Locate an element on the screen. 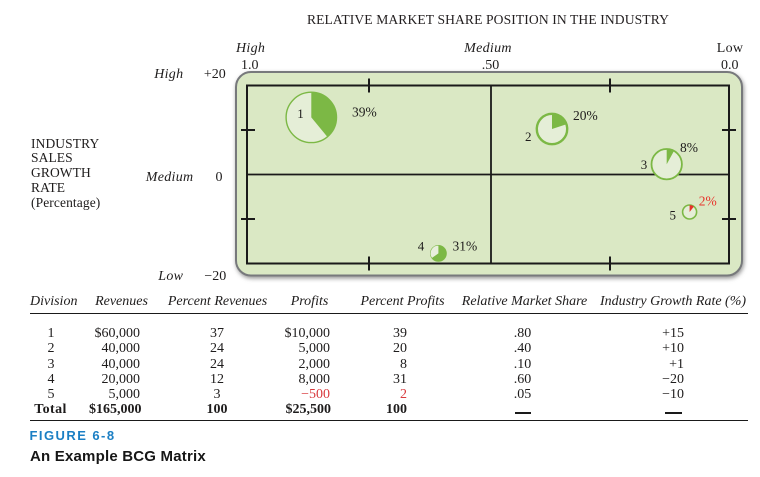  svg-text: 5 is located at coordinates (673, 214).